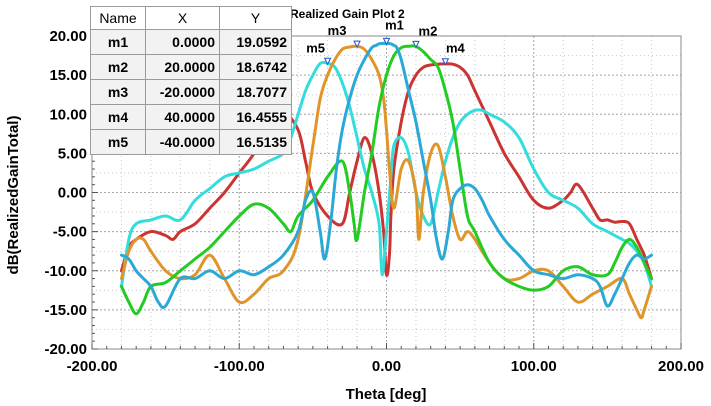 The height and width of the screenshot is (406, 711). I want to click on marker-y: 16.4555, so click(255, 117).